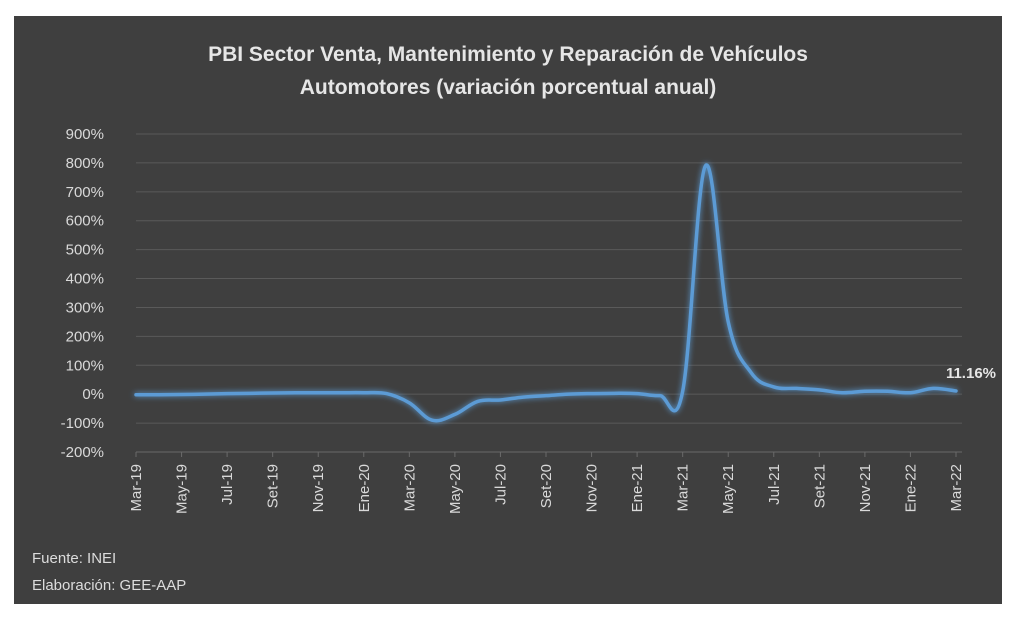  What do you see at coordinates (136, 488) in the screenshot?
I see `x-tick-label: Mar-19` at bounding box center [136, 488].